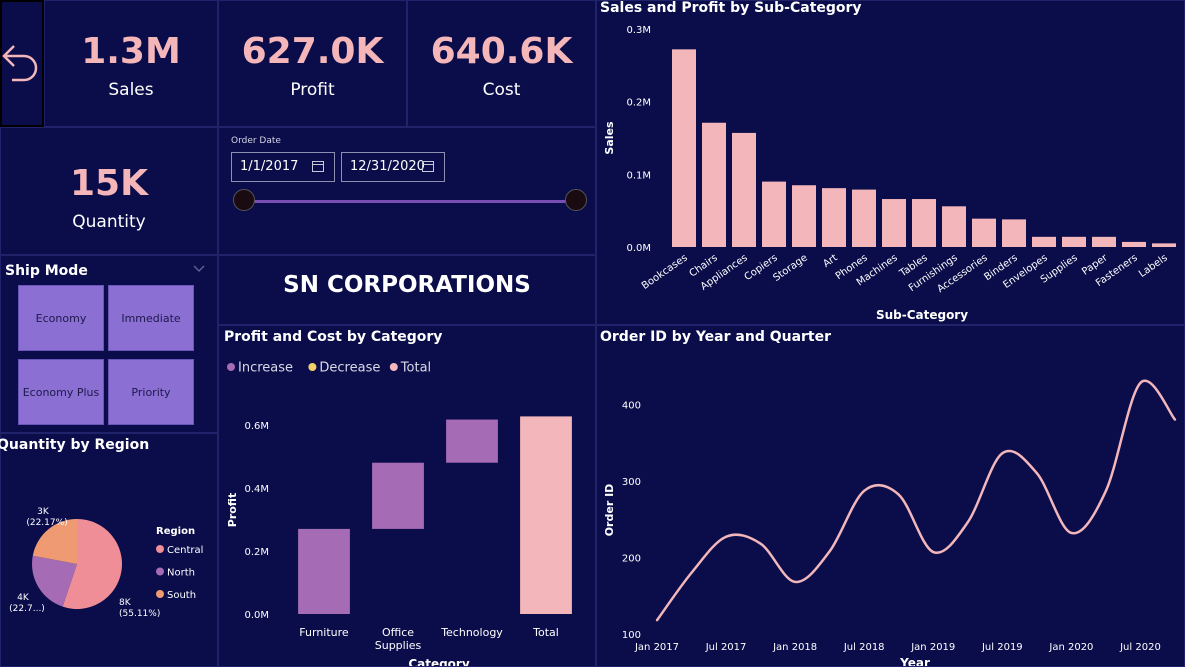 The image size is (1185, 667). What do you see at coordinates (471, 632) in the screenshot?
I see `x-tick-label: Technology` at bounding box center [471, 632].